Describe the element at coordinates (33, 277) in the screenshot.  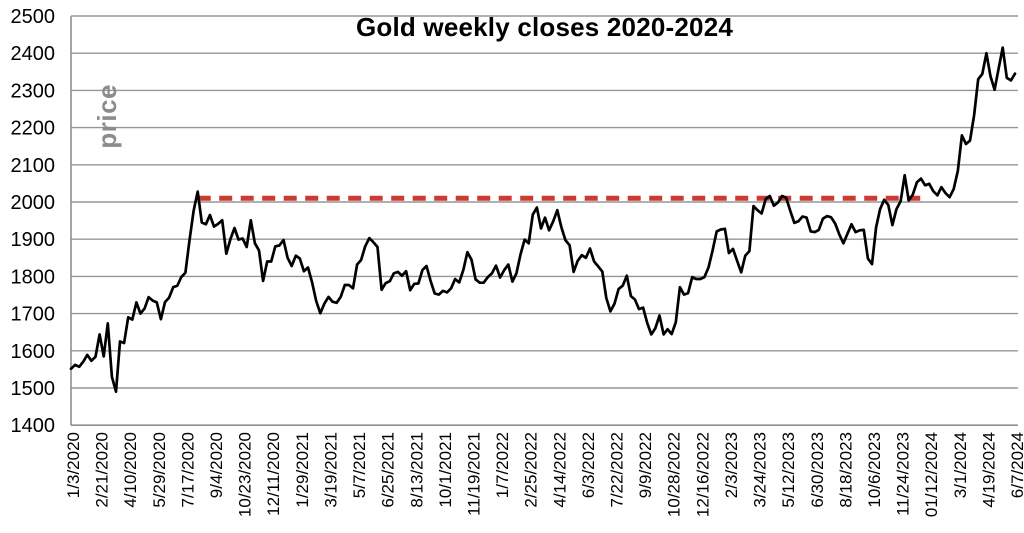
I see `y-axis-tick-label: 1800` at that location.